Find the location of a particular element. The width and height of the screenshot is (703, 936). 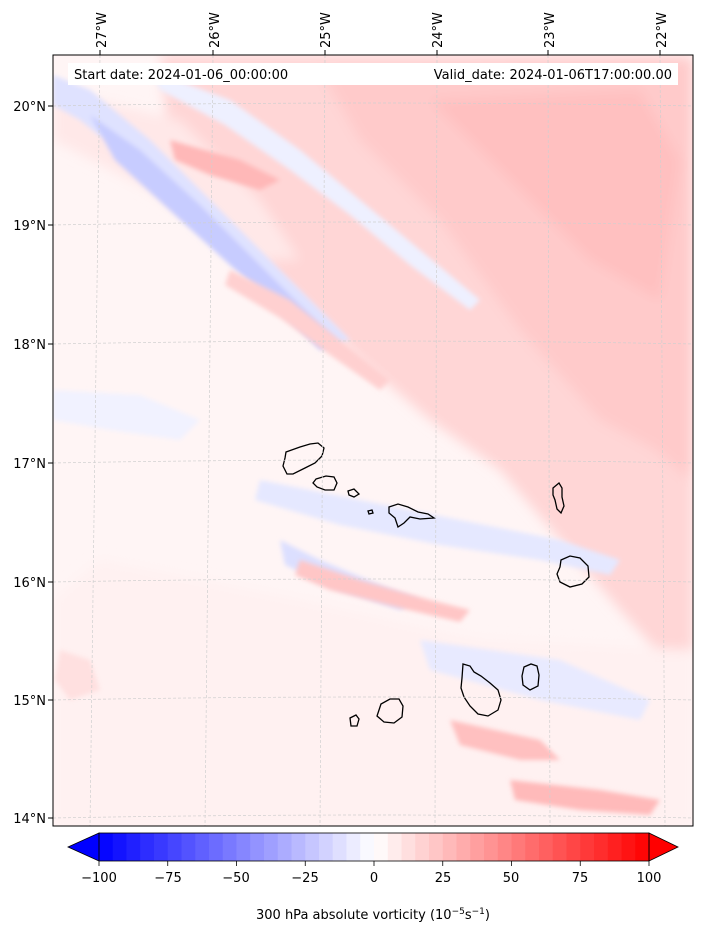

lat-label-17n: 17°N is located at coordinates (29, 464).